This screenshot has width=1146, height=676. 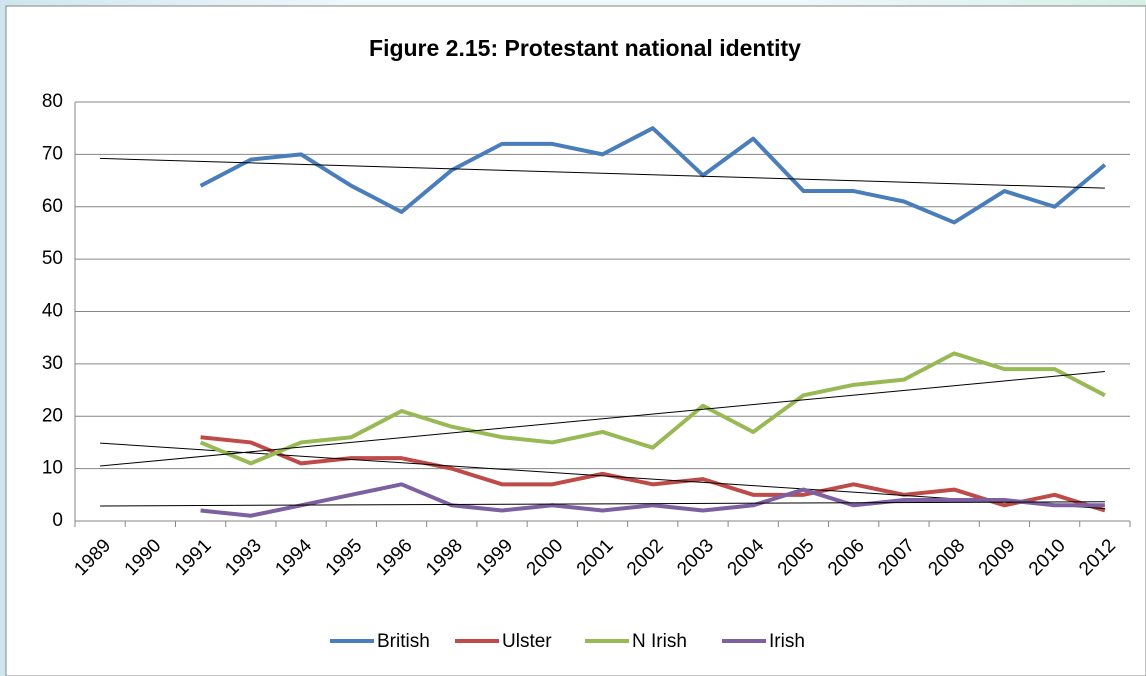 I want to click on legend-label: N Irish, so click(x=659, y=641).